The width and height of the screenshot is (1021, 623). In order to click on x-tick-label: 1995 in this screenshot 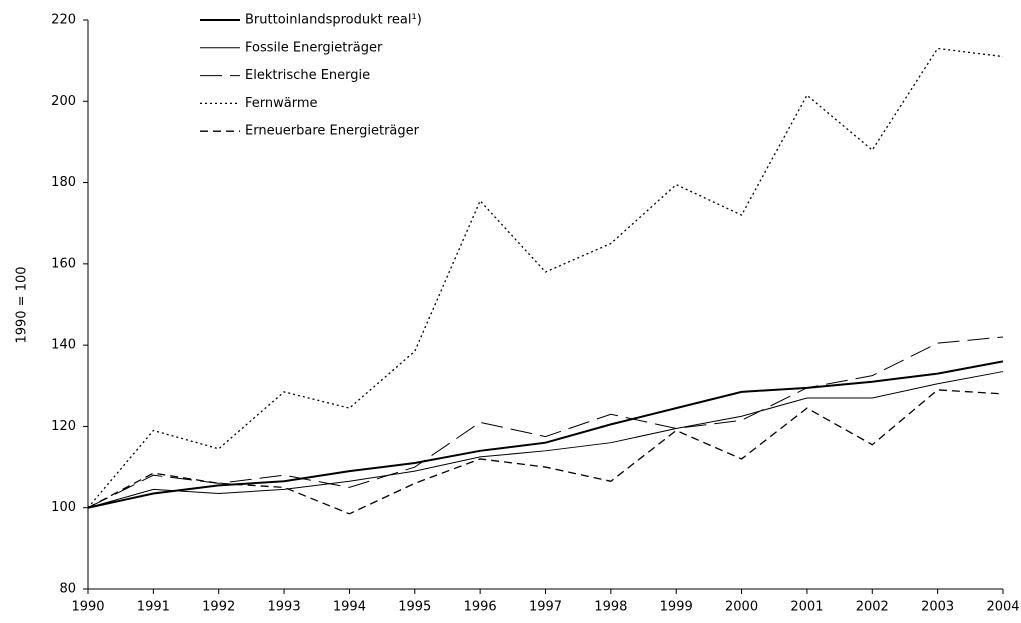, I will do `click(414, 607)`.